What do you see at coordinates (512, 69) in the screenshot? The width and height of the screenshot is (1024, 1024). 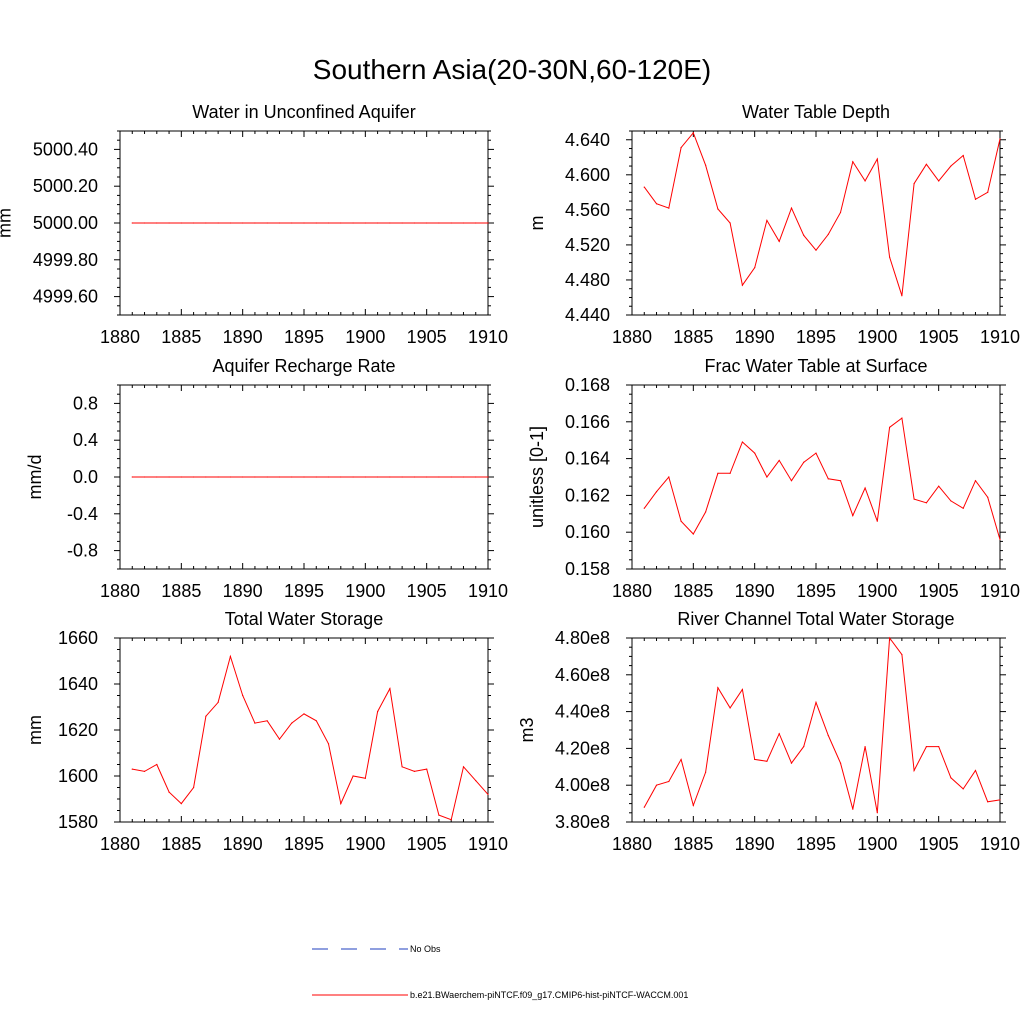 I see `figure-title: Southern Asia(20-30N,60-120E)` at bounding box center [512, 69].